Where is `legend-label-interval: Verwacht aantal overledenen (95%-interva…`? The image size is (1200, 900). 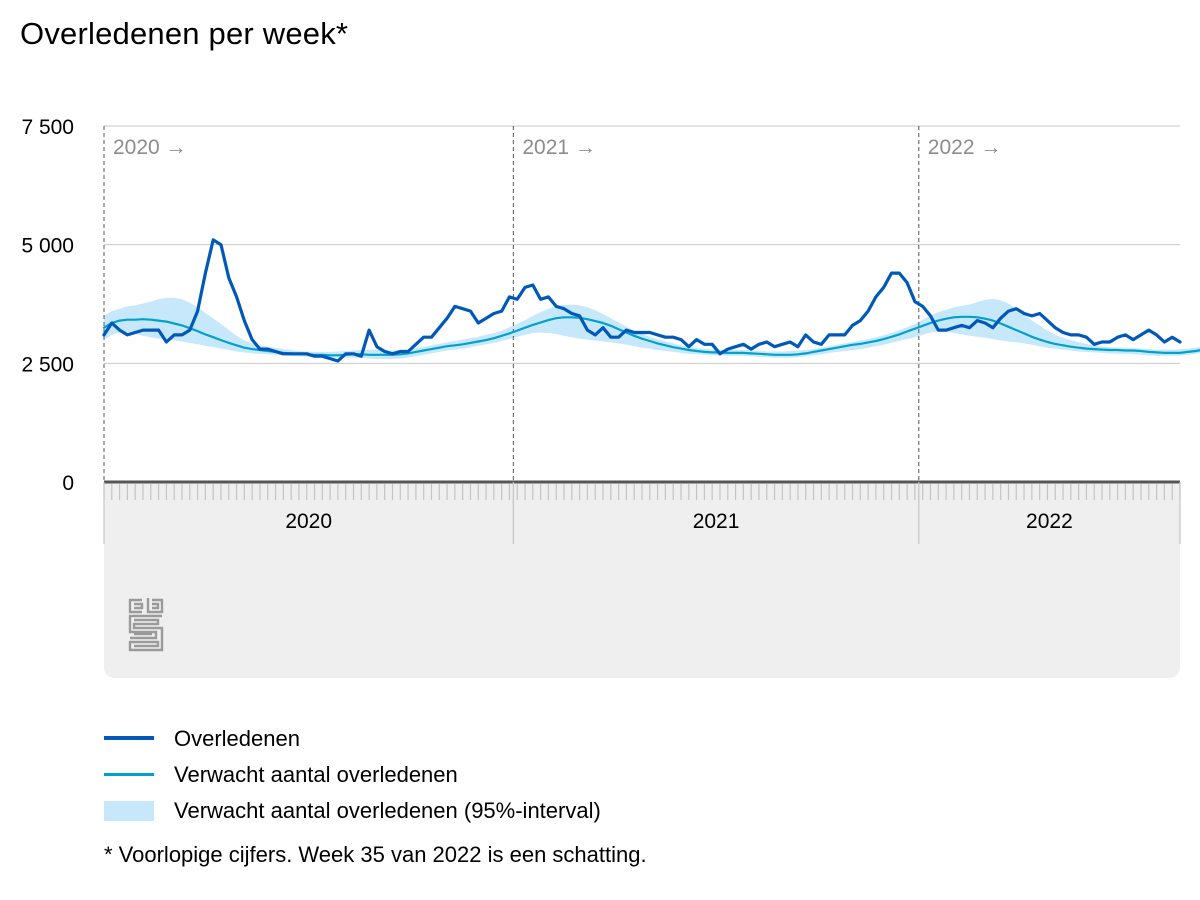
legend-label-interval: Verwacht aantal overledenen (95%-interva… is located at coordinates (387, 810).